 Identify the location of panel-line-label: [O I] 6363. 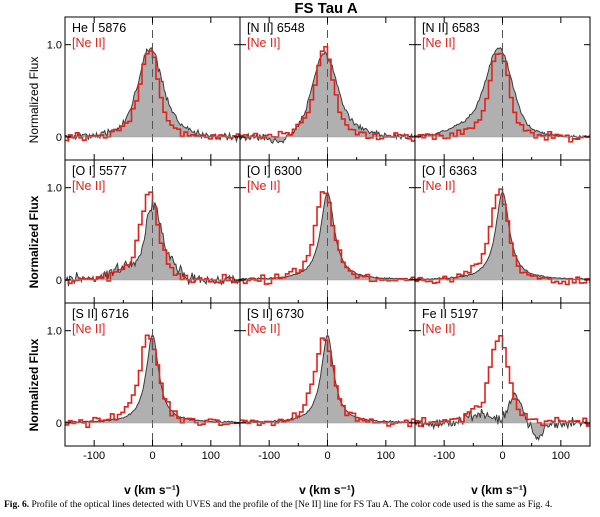
(449, 171).